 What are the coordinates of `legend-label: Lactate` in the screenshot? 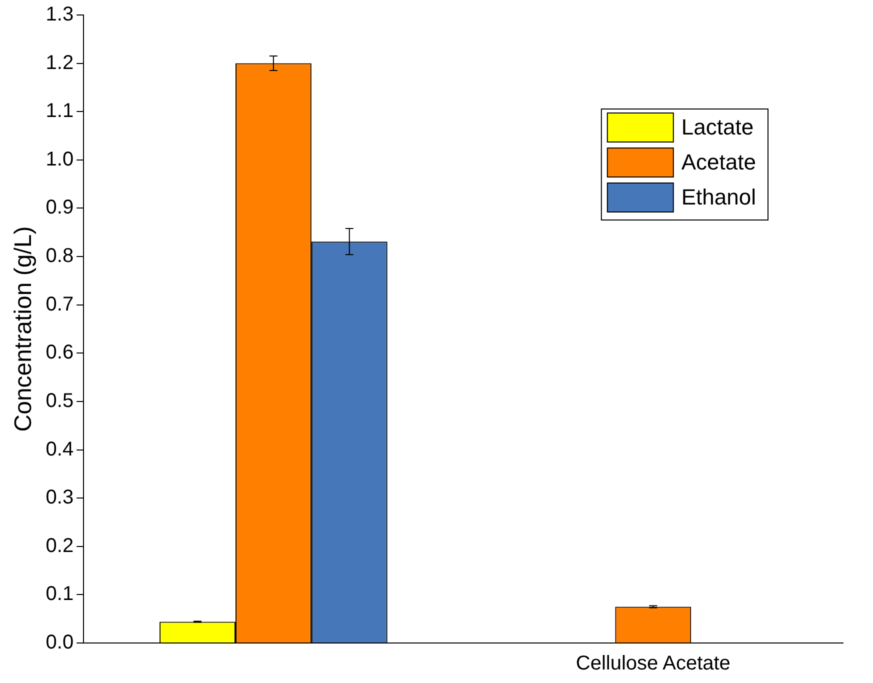 It's located at (717, 127).